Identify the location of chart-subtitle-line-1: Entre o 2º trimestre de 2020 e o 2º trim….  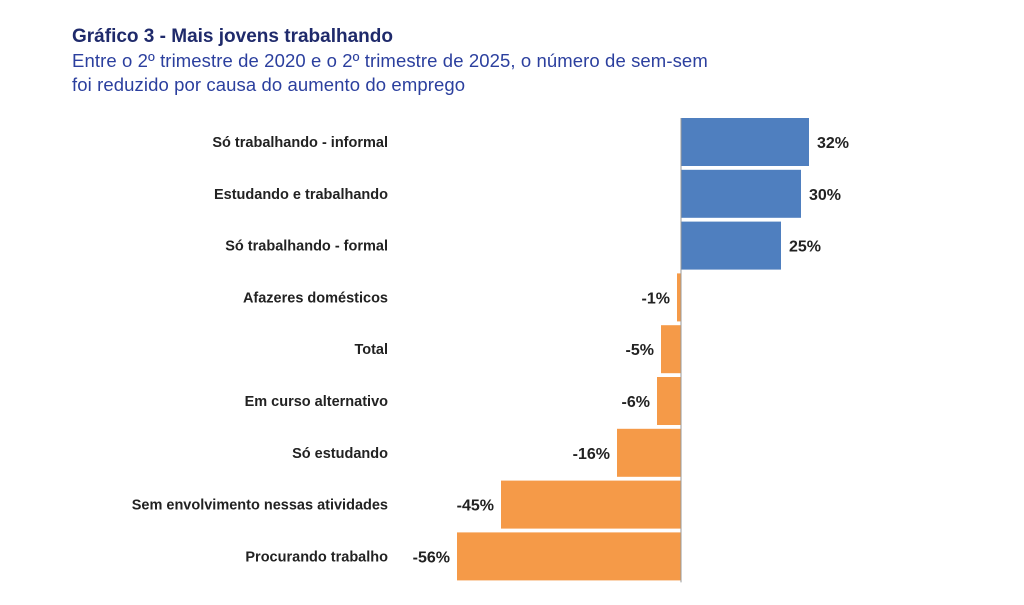
(390, 60).